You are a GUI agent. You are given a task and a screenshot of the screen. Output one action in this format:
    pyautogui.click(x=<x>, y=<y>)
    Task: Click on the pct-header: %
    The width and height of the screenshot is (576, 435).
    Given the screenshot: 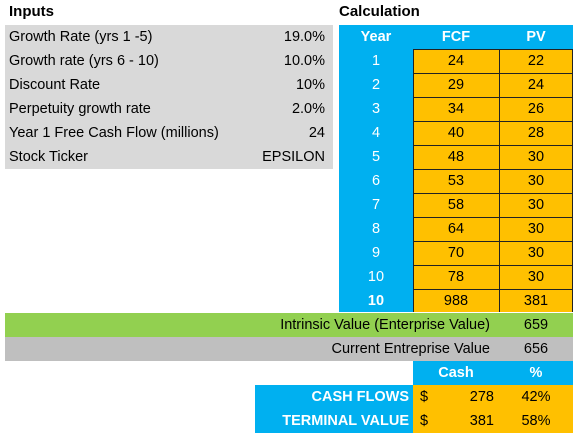 What is the action you would take?
    pyautogui.click(x=536, y=373)
    